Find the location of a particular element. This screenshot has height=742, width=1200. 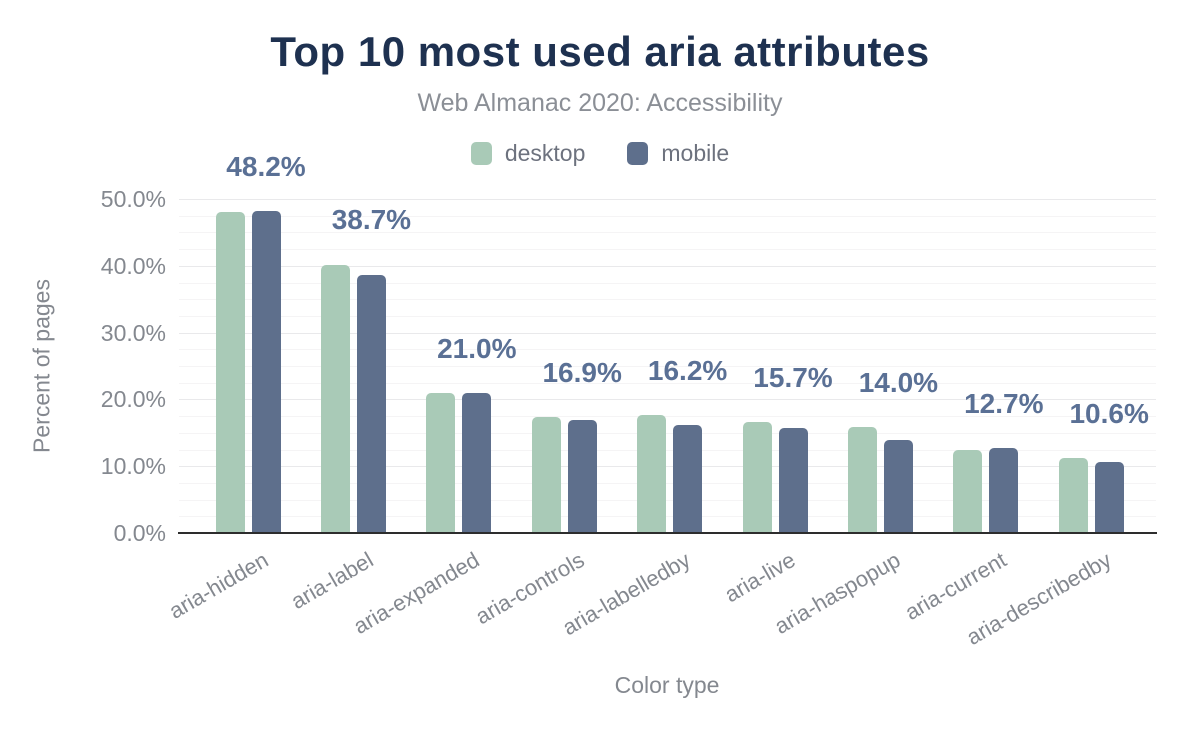

value-label-aria-describedby: 10.6% is located at coordinates (1109, 414).